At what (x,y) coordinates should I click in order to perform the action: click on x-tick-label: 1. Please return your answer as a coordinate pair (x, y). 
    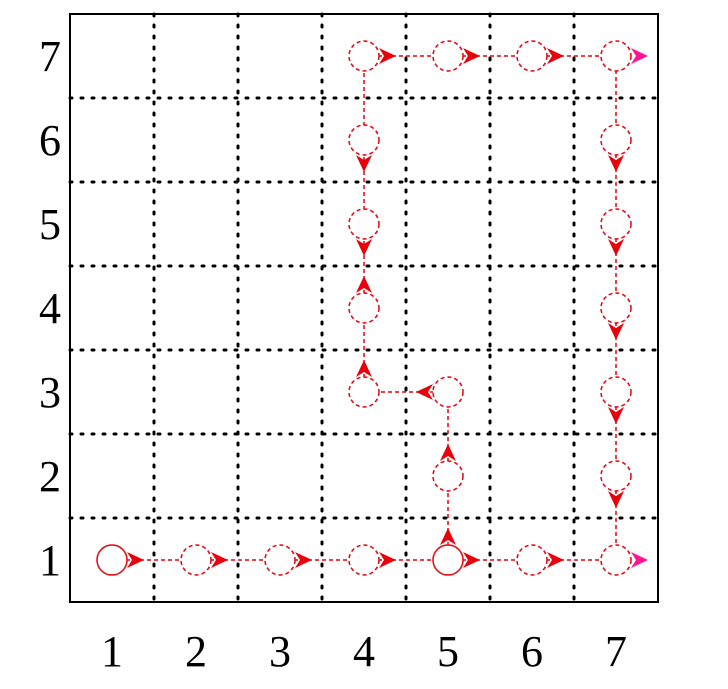
    Looking at the image, I should click on (112, 651).